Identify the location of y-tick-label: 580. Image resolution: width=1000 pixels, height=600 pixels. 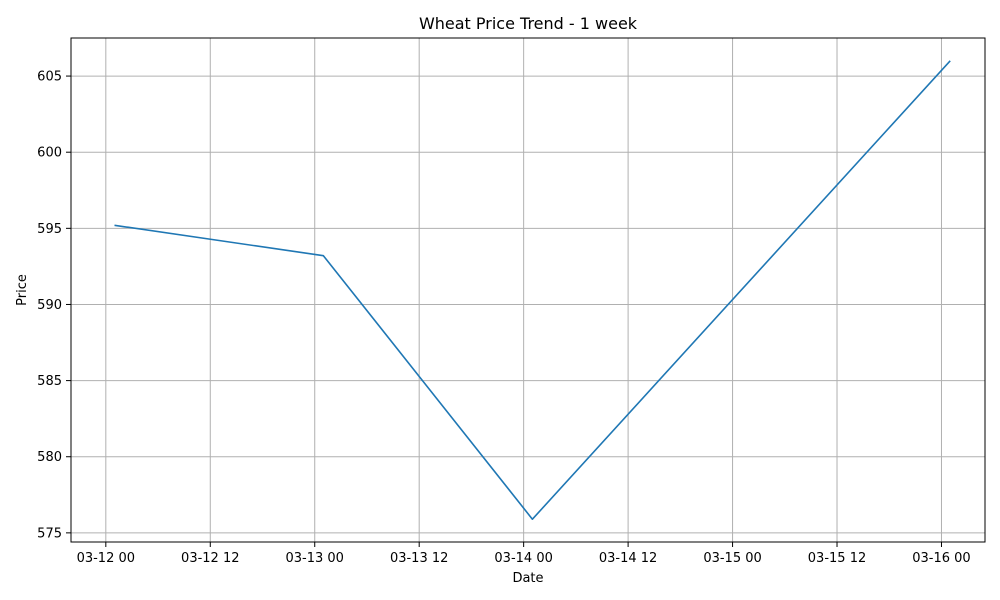
(49, 457).